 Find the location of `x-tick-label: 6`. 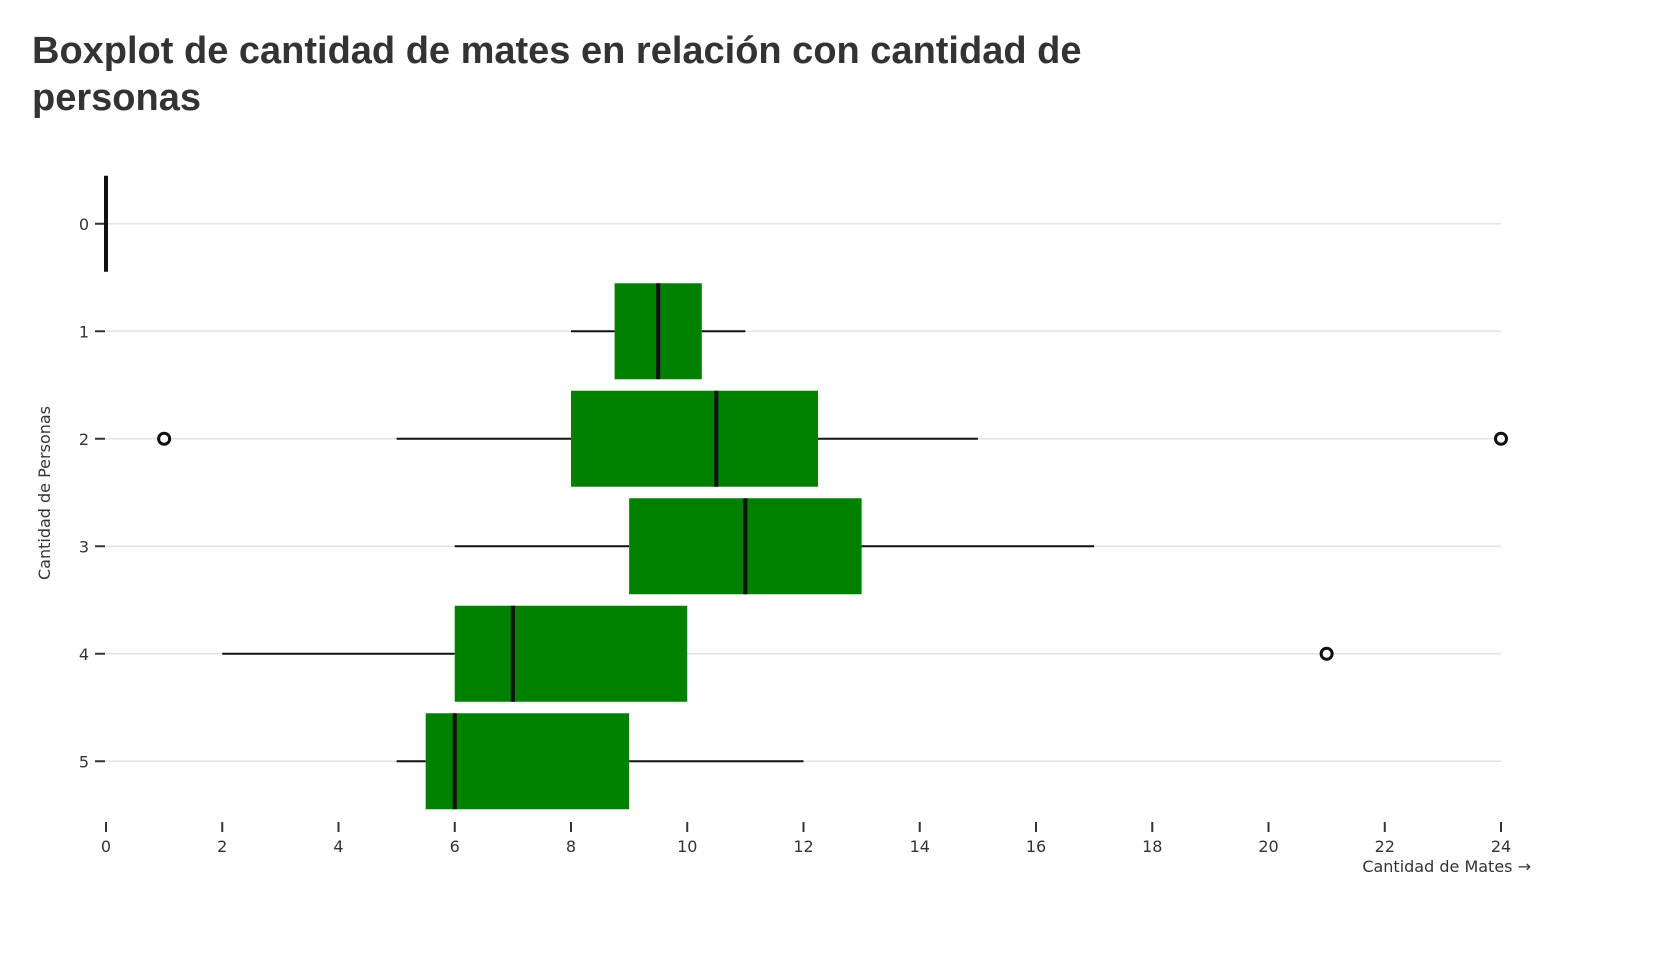

x-tick-label: 6 is located at coordinates (455, 846).